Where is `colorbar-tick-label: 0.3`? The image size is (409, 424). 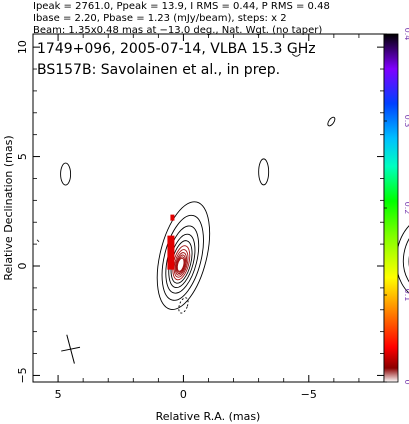
colorbar-tick-label: 0.3 is located at coordinates (406, 121).